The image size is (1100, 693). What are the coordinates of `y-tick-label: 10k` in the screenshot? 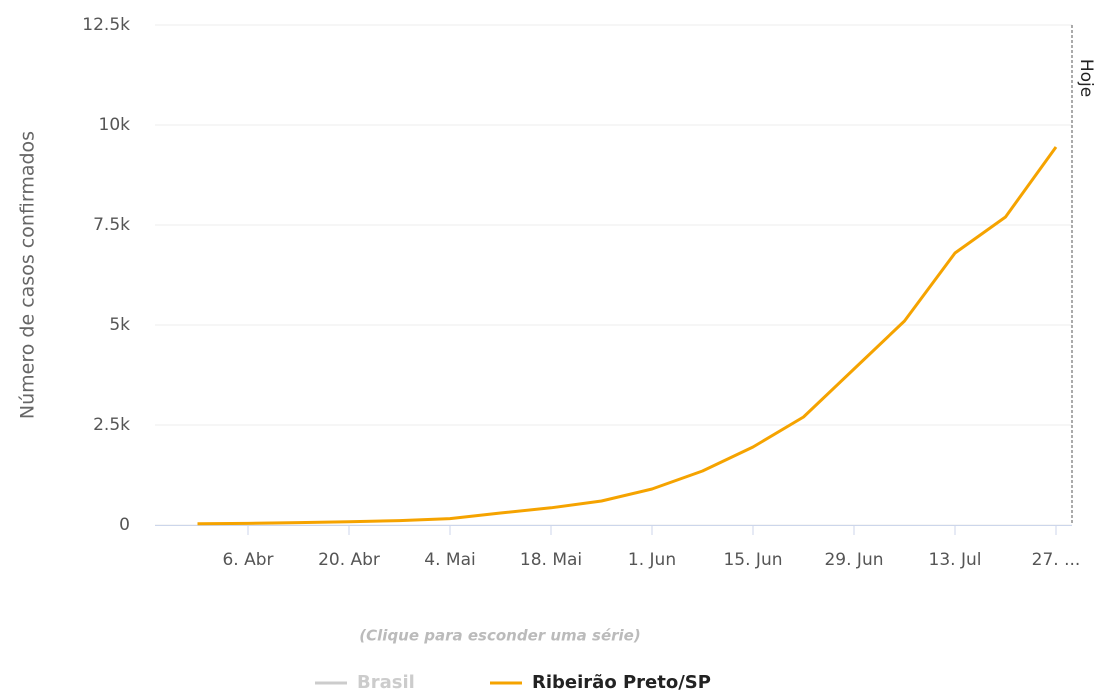 It's located at (115, 125).